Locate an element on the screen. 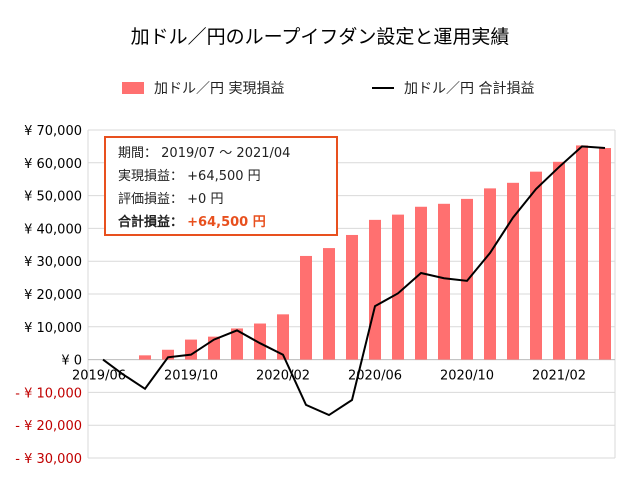 The width and height of the screenshot is (640, 480). legend-item-realized: 加ドル／円 実現損益 is located at coordinates (203, 88).